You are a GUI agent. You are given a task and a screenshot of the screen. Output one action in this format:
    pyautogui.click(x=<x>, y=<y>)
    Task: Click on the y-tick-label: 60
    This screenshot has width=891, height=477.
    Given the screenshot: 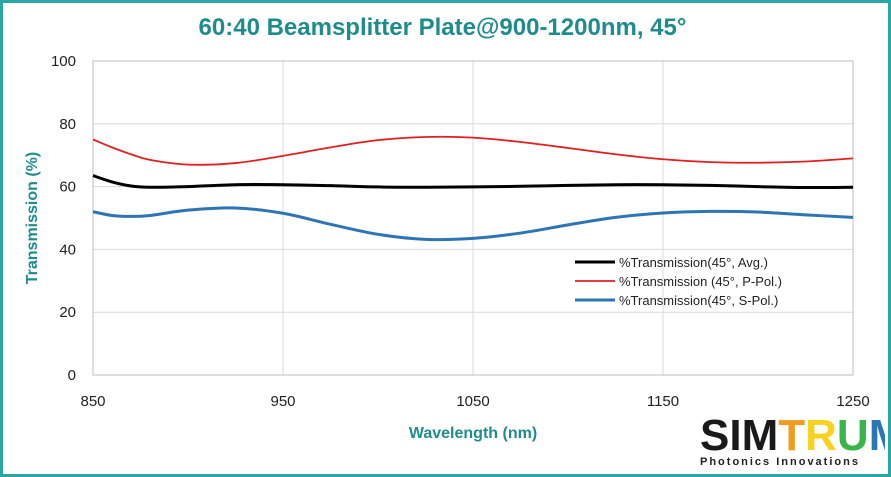 What is the action you would take?
    pyautogui.click(x=67, y=187)
    